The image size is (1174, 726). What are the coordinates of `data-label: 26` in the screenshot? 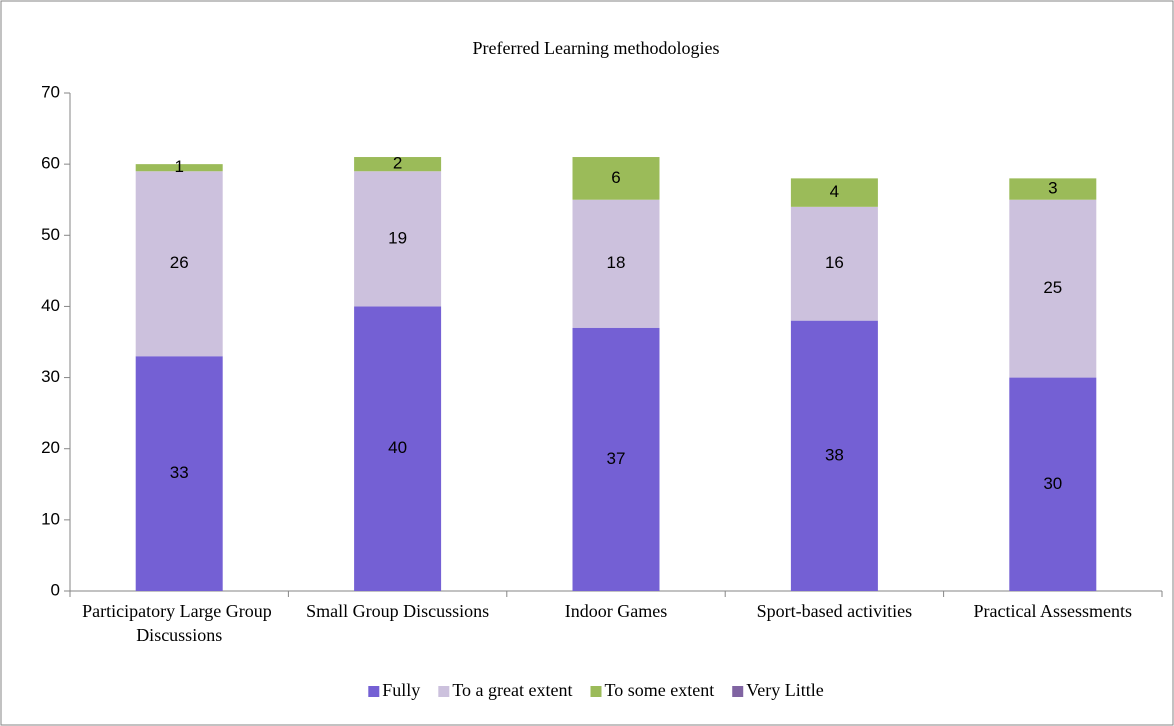 It's located at (179, 262).